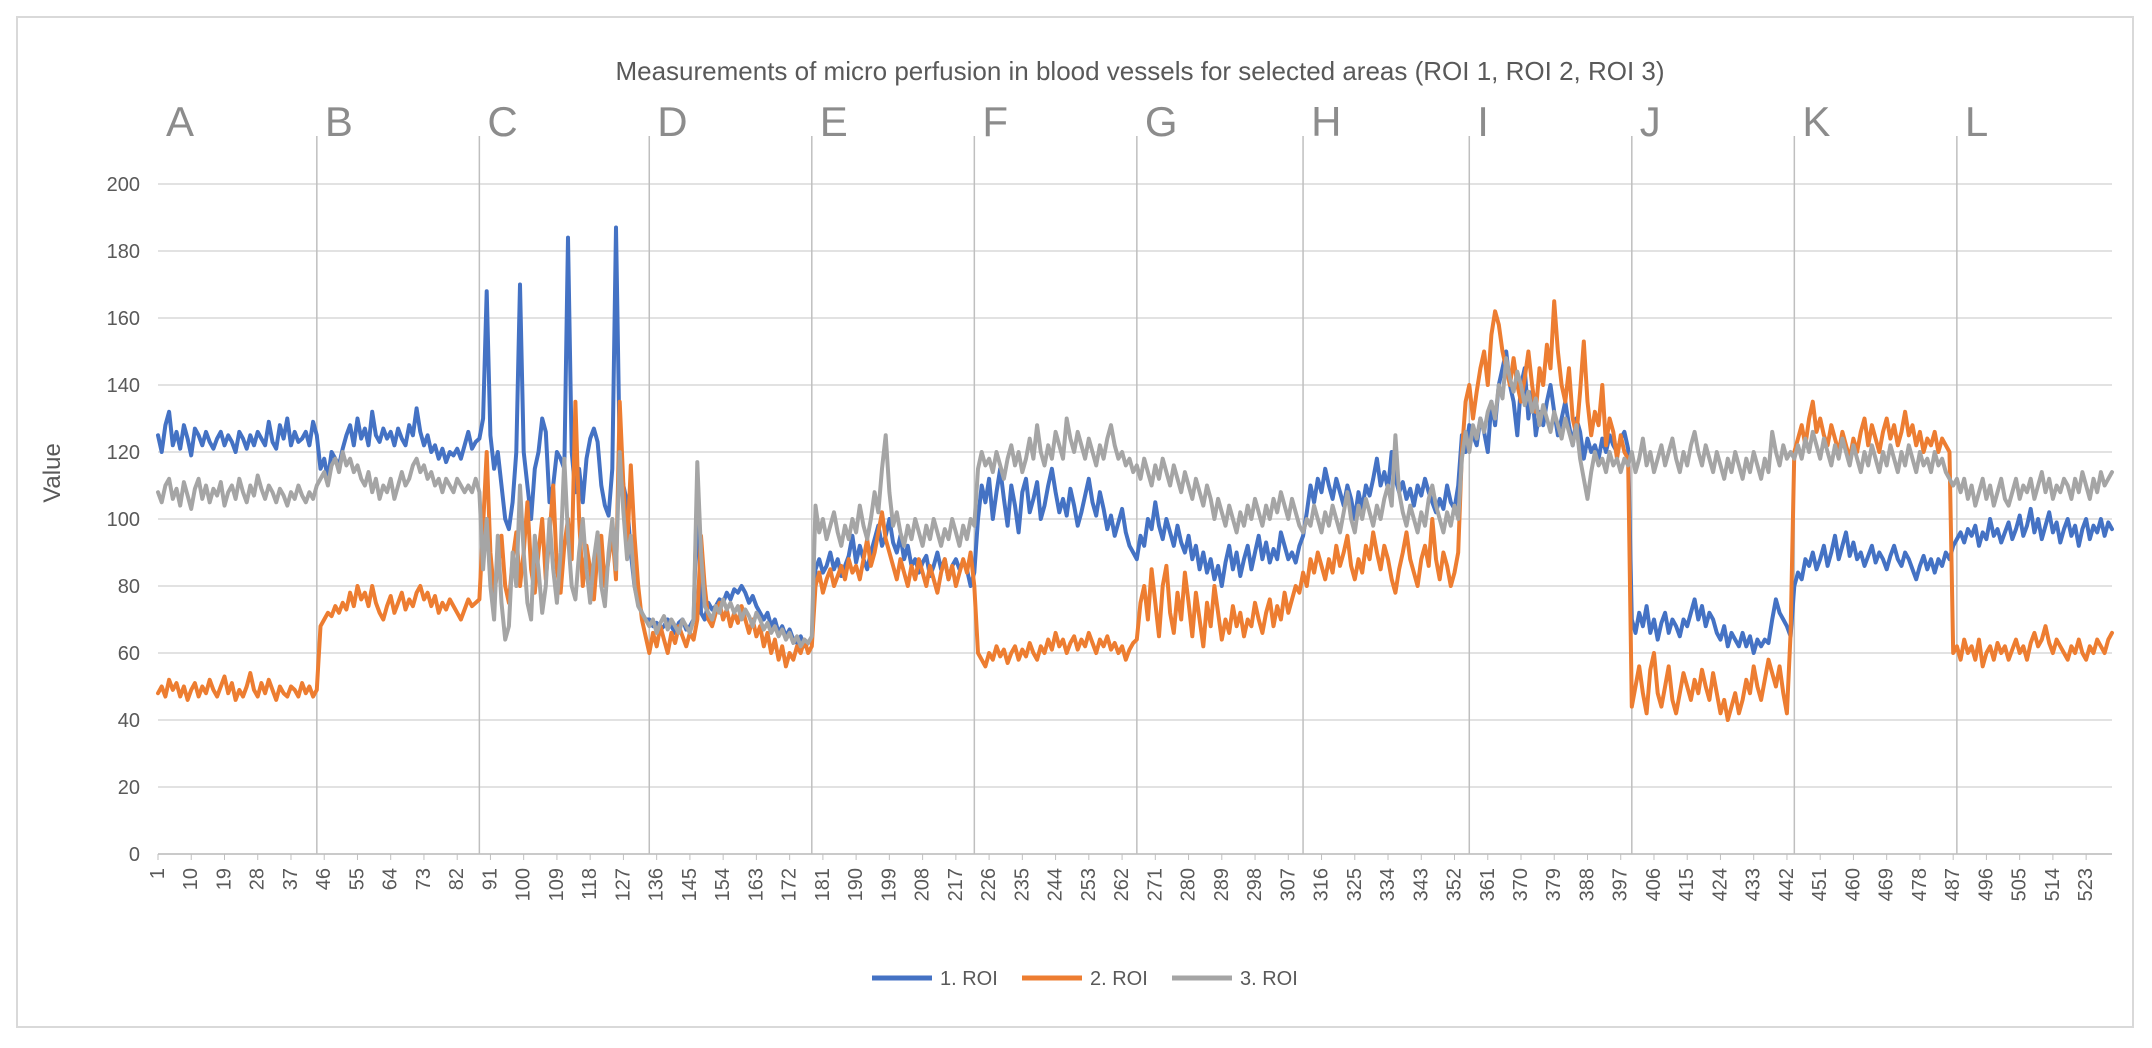  What do you see at coordinates (490, 879) in the screenshot?
I see `x-tick-label: 91` at bounding box center [490, 879].